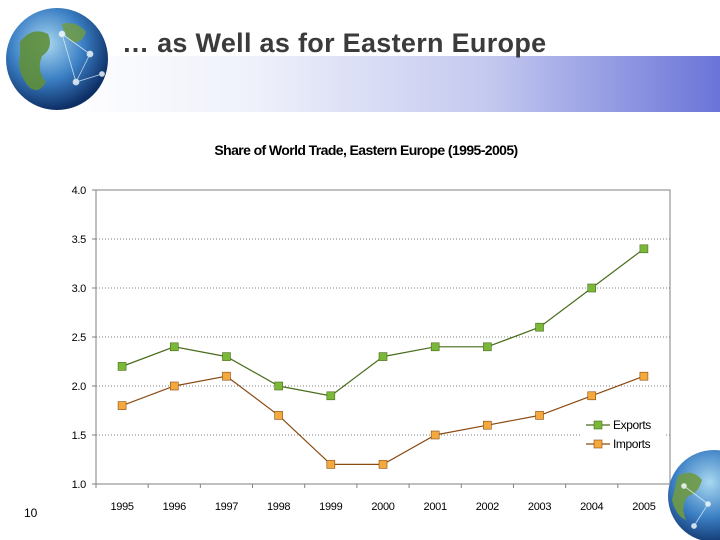 Image resolution: width=720 pixels, height=540 pixels. I want to click on x-tick-label: 2001, so click(435, 507).